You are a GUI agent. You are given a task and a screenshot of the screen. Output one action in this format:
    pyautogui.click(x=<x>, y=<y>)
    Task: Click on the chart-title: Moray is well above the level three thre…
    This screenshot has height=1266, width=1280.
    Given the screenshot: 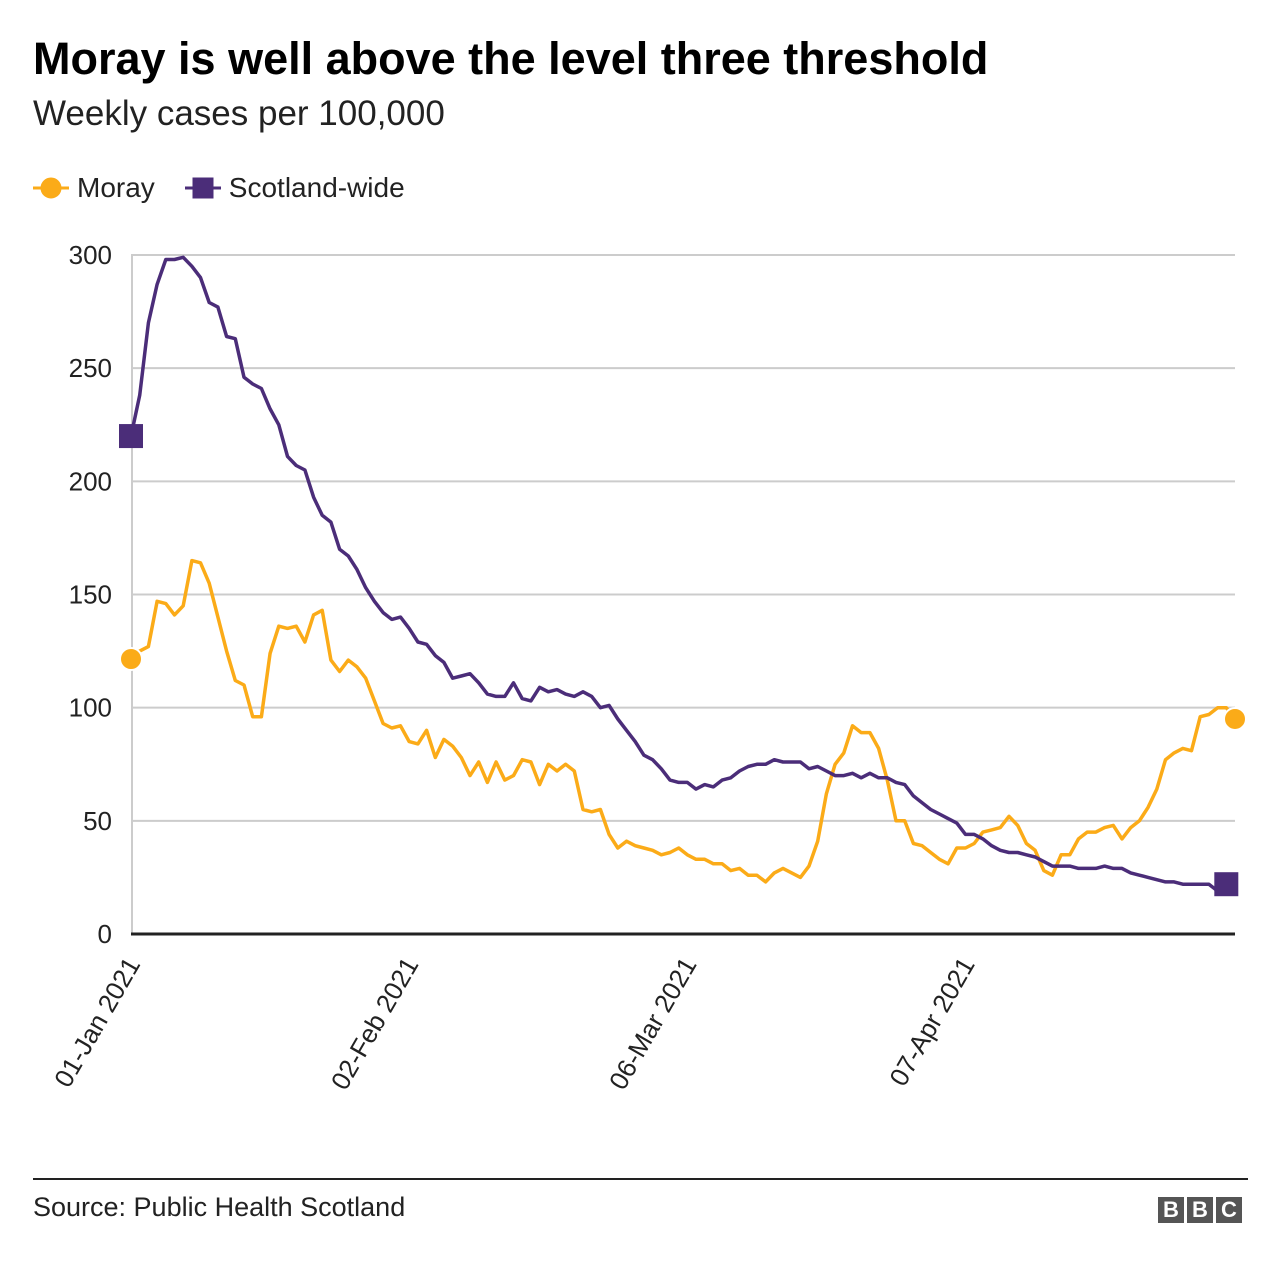 What is the action you would take?
    pyautogui.click(x=511, y=58)
    